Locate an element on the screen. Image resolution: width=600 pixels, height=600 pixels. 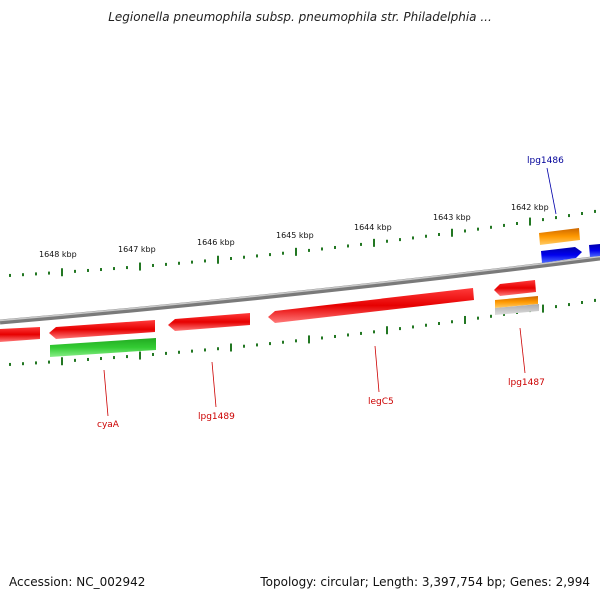
gene-legC5-arrow is located at coordinates (371, 305).